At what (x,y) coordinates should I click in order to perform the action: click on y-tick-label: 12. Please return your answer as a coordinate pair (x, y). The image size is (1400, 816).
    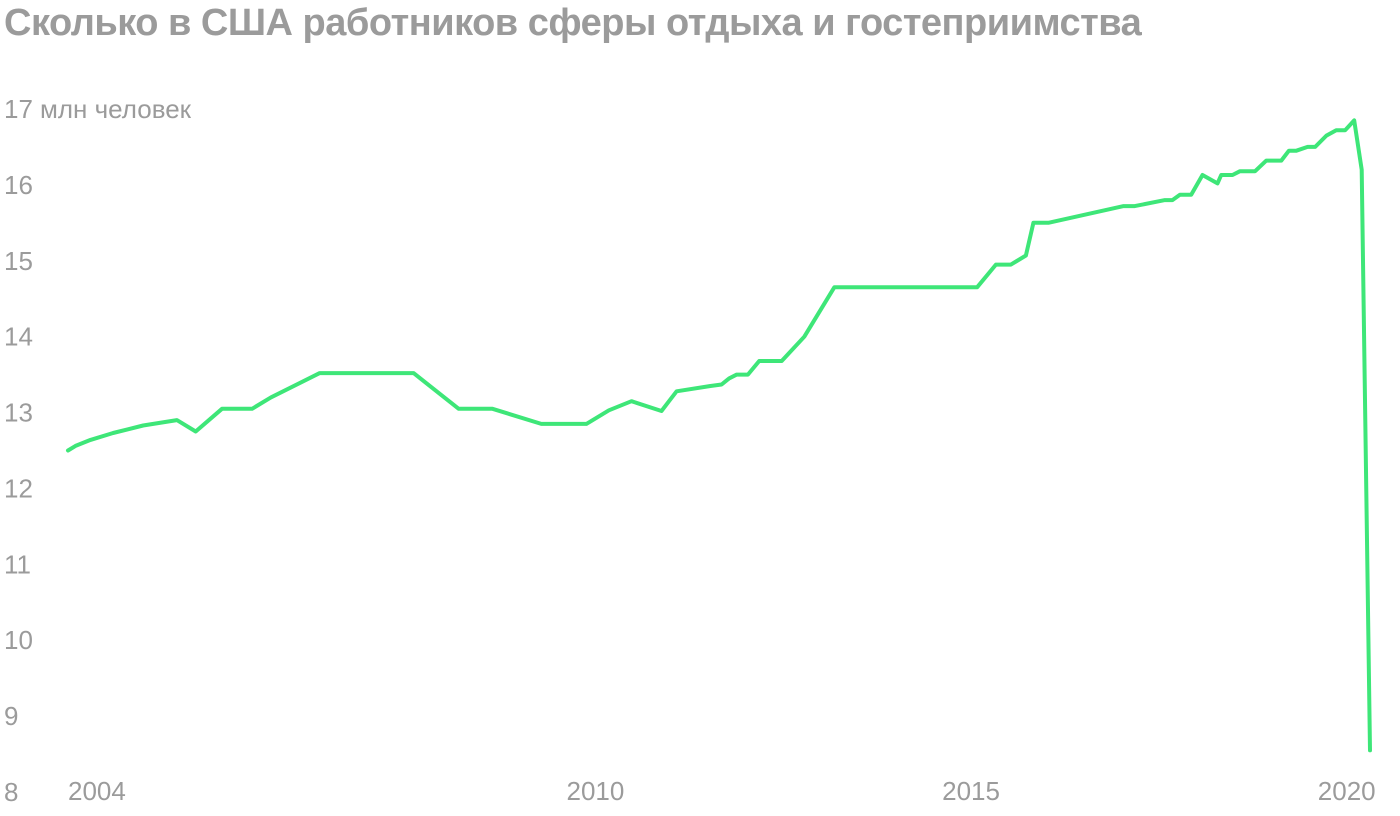
    Looking at the image, I should click on (18, 488).